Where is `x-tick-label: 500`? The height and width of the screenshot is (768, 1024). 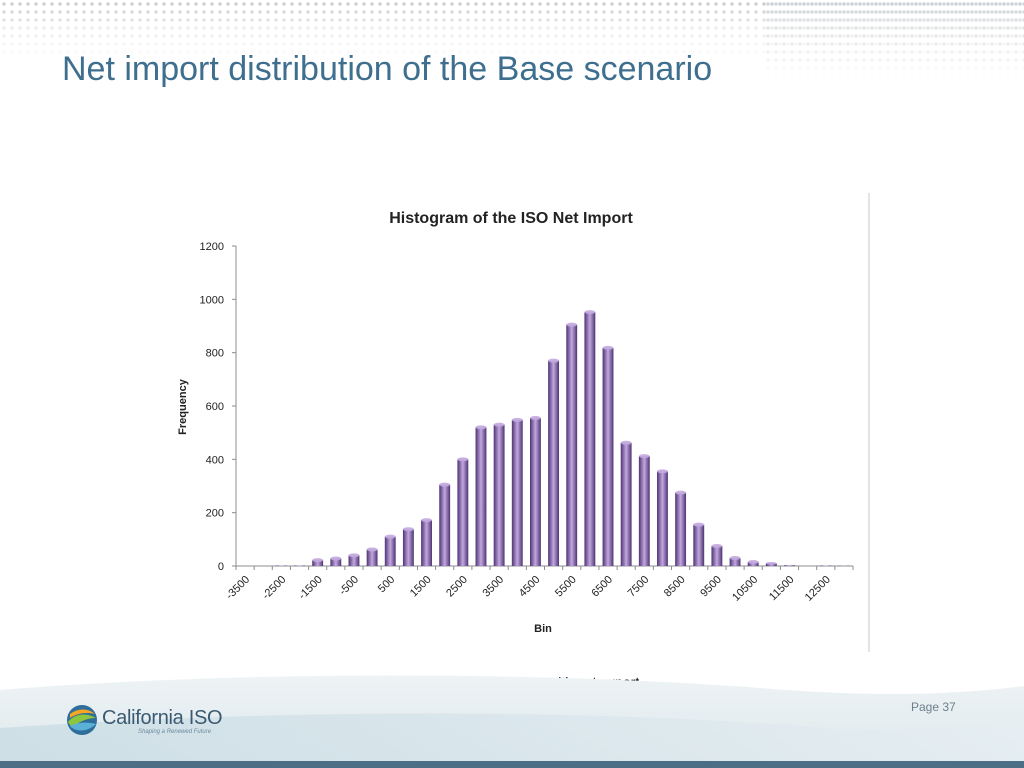
x-tick-label: 500 is located at coordinates (386, 584).